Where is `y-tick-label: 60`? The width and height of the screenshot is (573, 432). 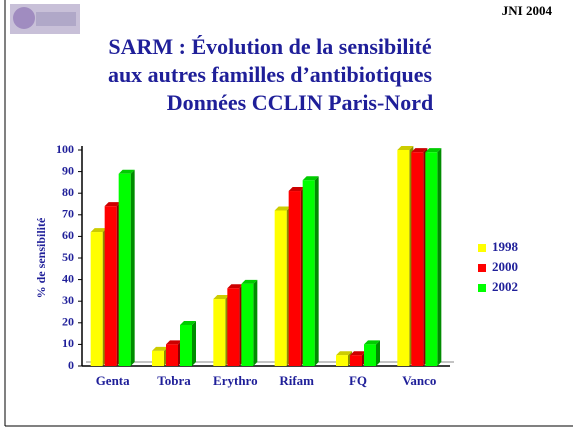 y-tick-label: 60 is located at coordinates (68, 235).